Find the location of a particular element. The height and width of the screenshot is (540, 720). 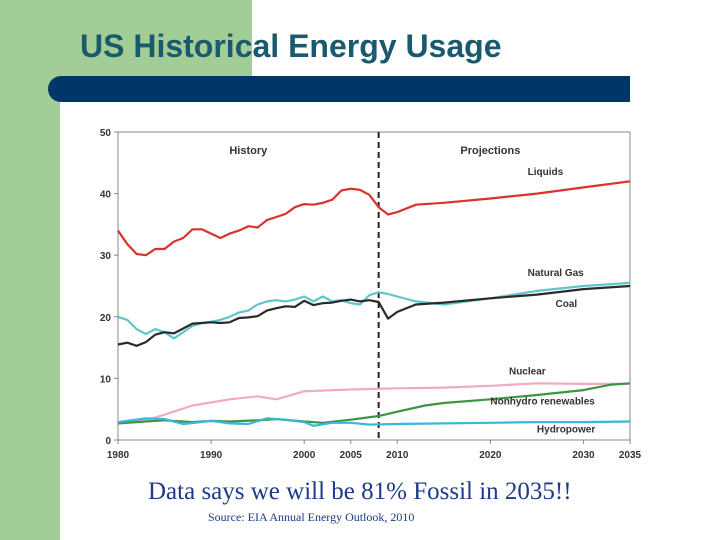

series-label: Coal is located at coordinates (567, 304).